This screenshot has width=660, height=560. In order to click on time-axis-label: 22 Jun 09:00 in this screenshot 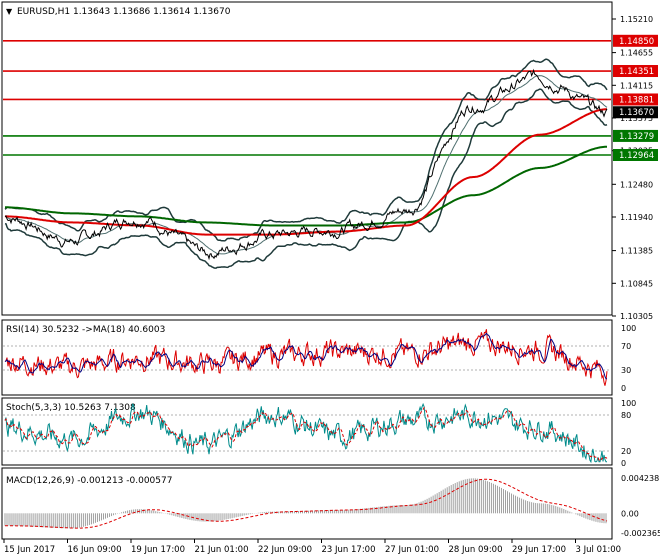, I will do `click(285, 550)`.